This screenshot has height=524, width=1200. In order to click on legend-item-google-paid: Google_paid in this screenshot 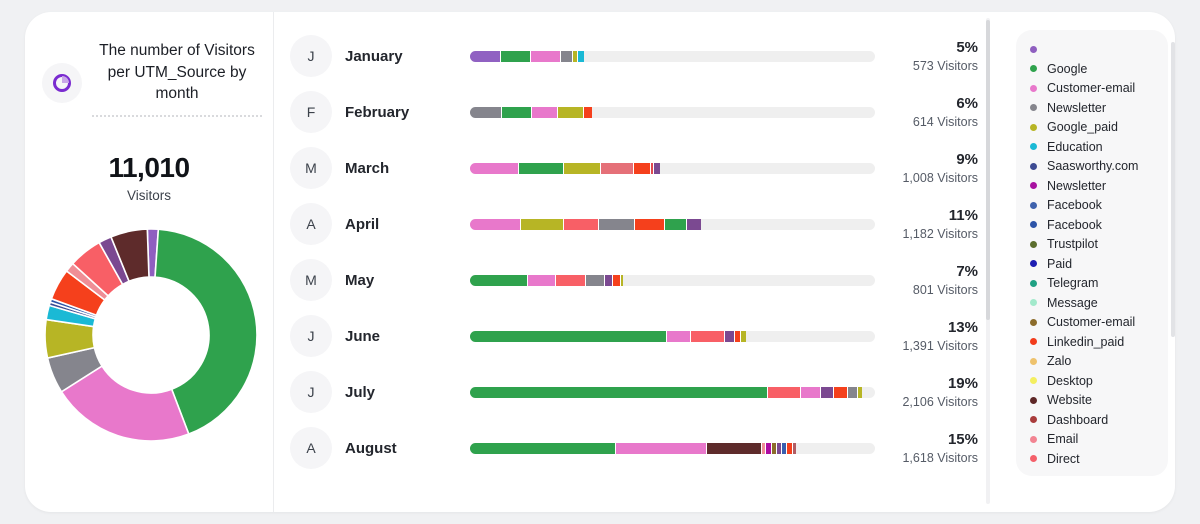, I will do `click(1095, 127)`.